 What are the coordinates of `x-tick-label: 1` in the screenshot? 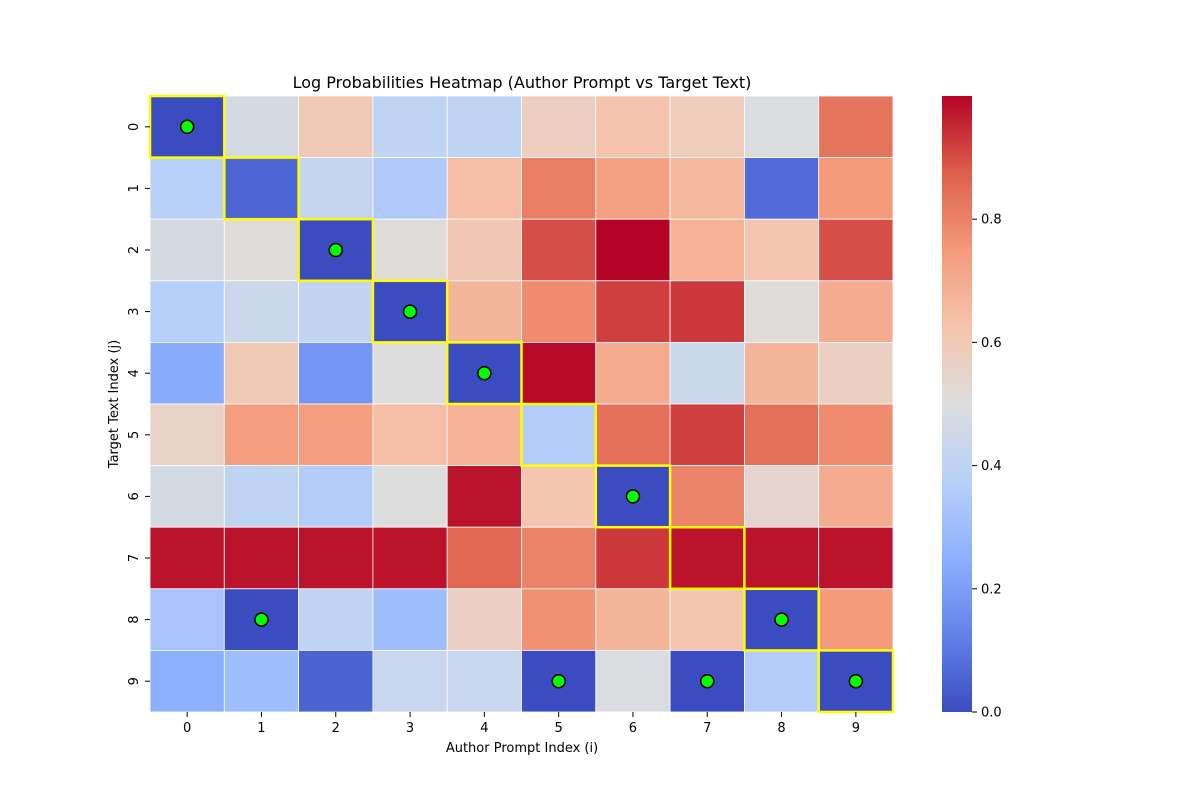 It's located at (261, 728).